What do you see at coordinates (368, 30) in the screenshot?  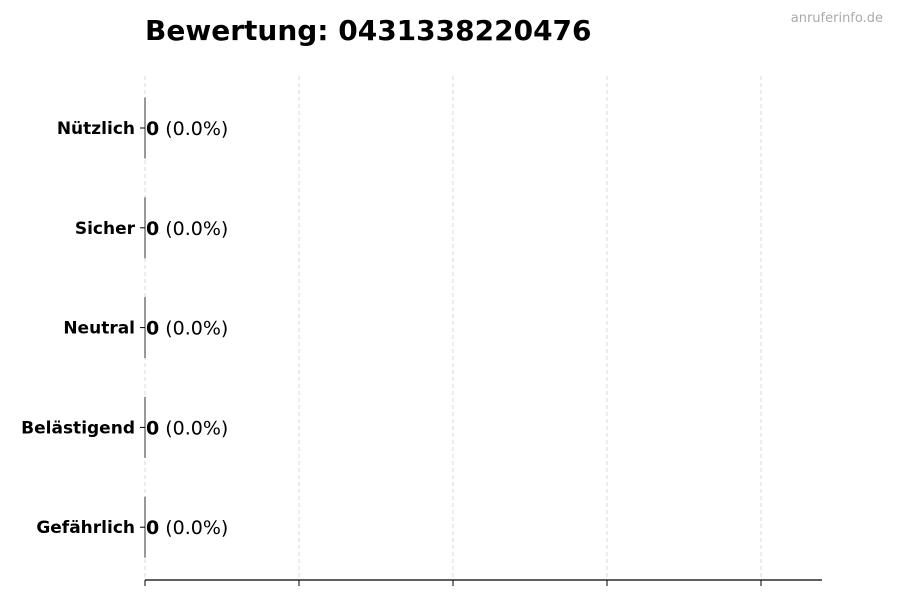 I see `chart-title: Bewertung: 0431338220476` at bounding box center [368, 30].